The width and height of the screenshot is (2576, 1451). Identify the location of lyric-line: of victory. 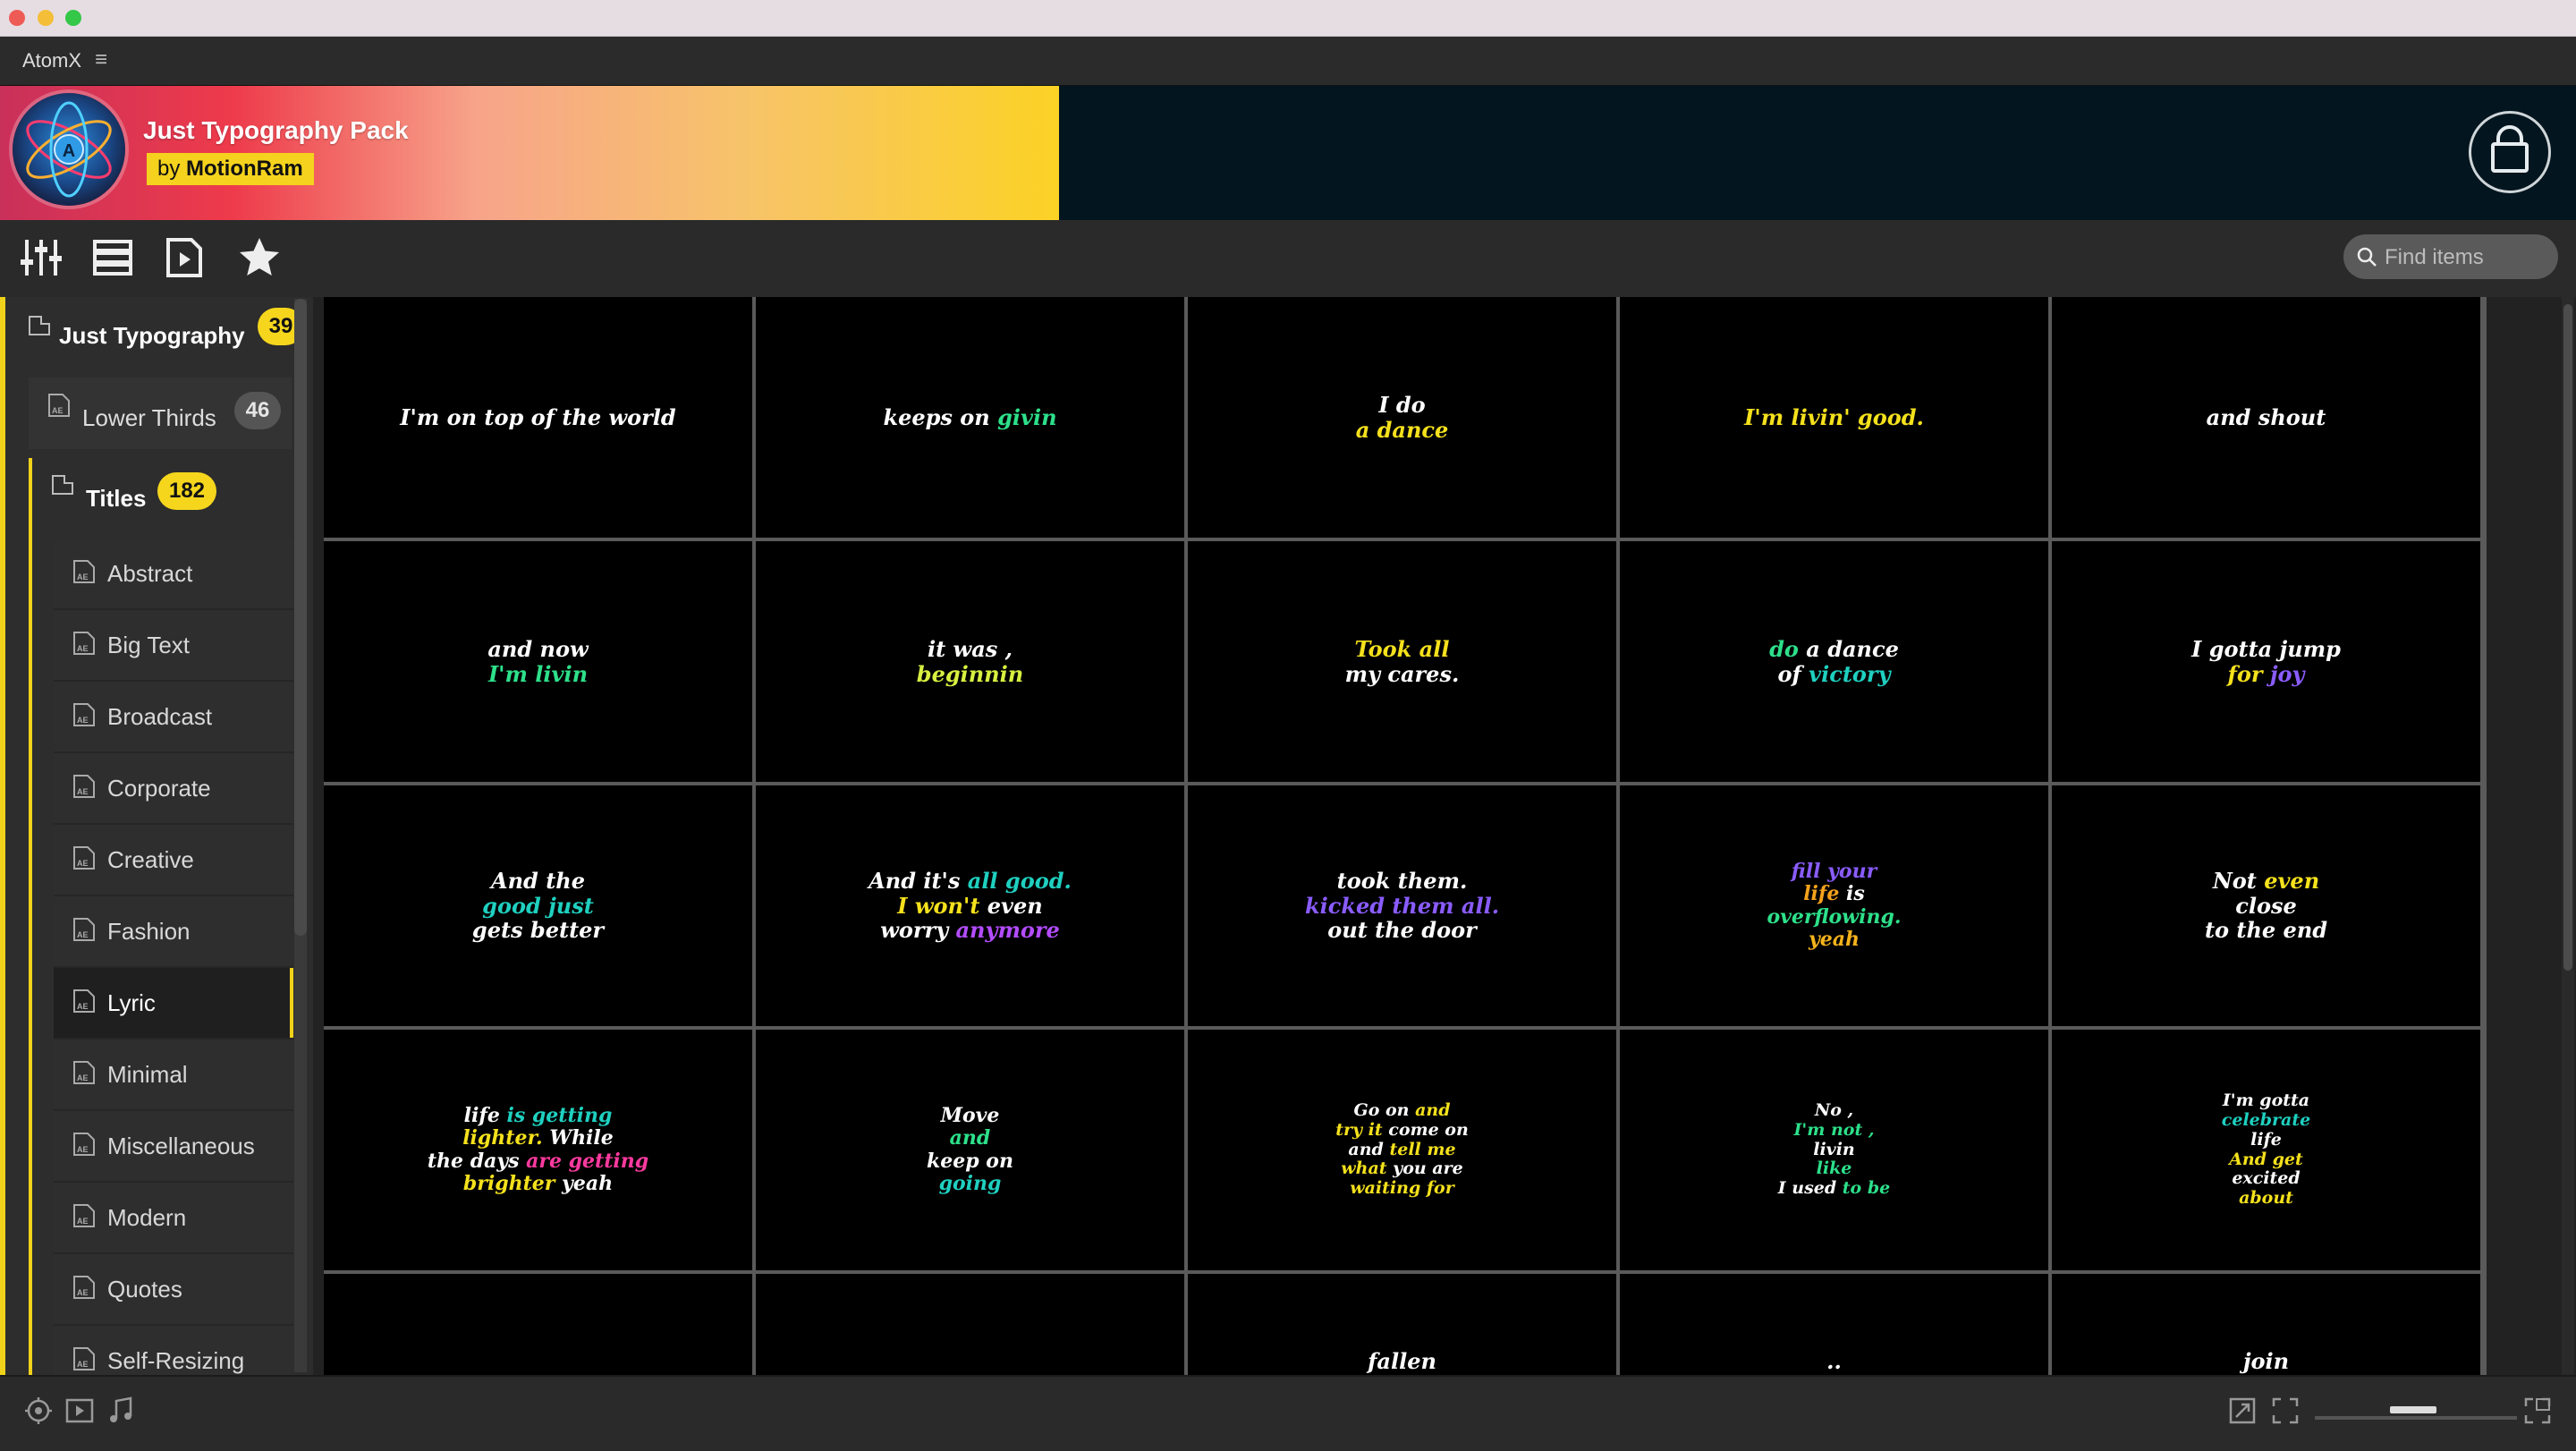
(1834, 674).